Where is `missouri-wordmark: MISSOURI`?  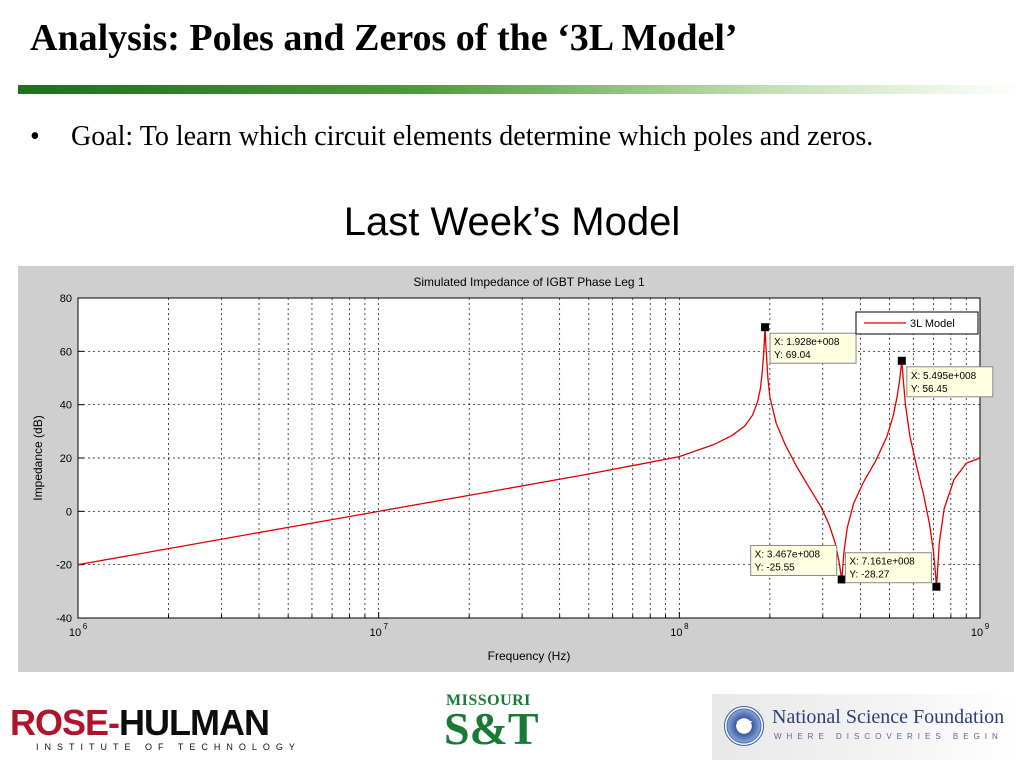 missouri-wordmark: MISSOURI is located at coordinates (488, 700).